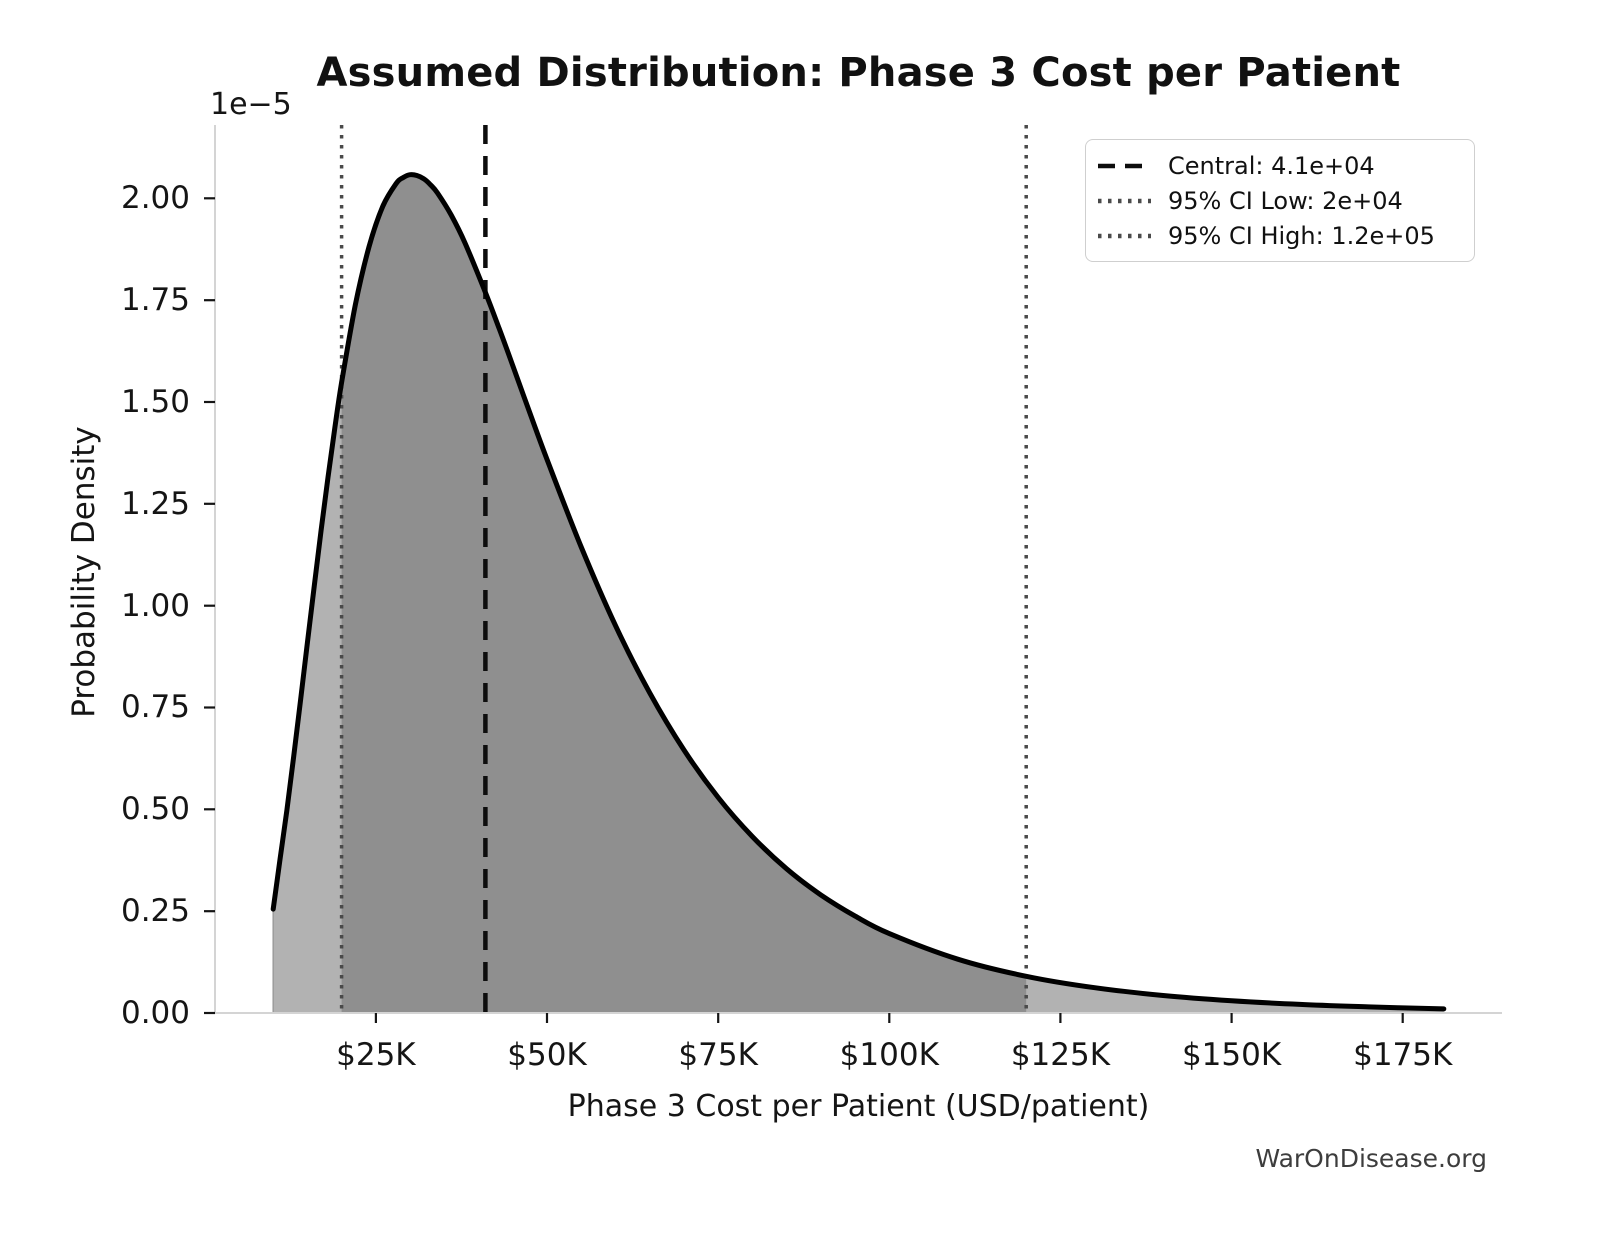 The width and height of the screenshot is (1614, 1234). What do you see at coordinates (155, 707) in the screenshot?
I see `y-tick-label: 0.75` at bounding box center [155, 707].